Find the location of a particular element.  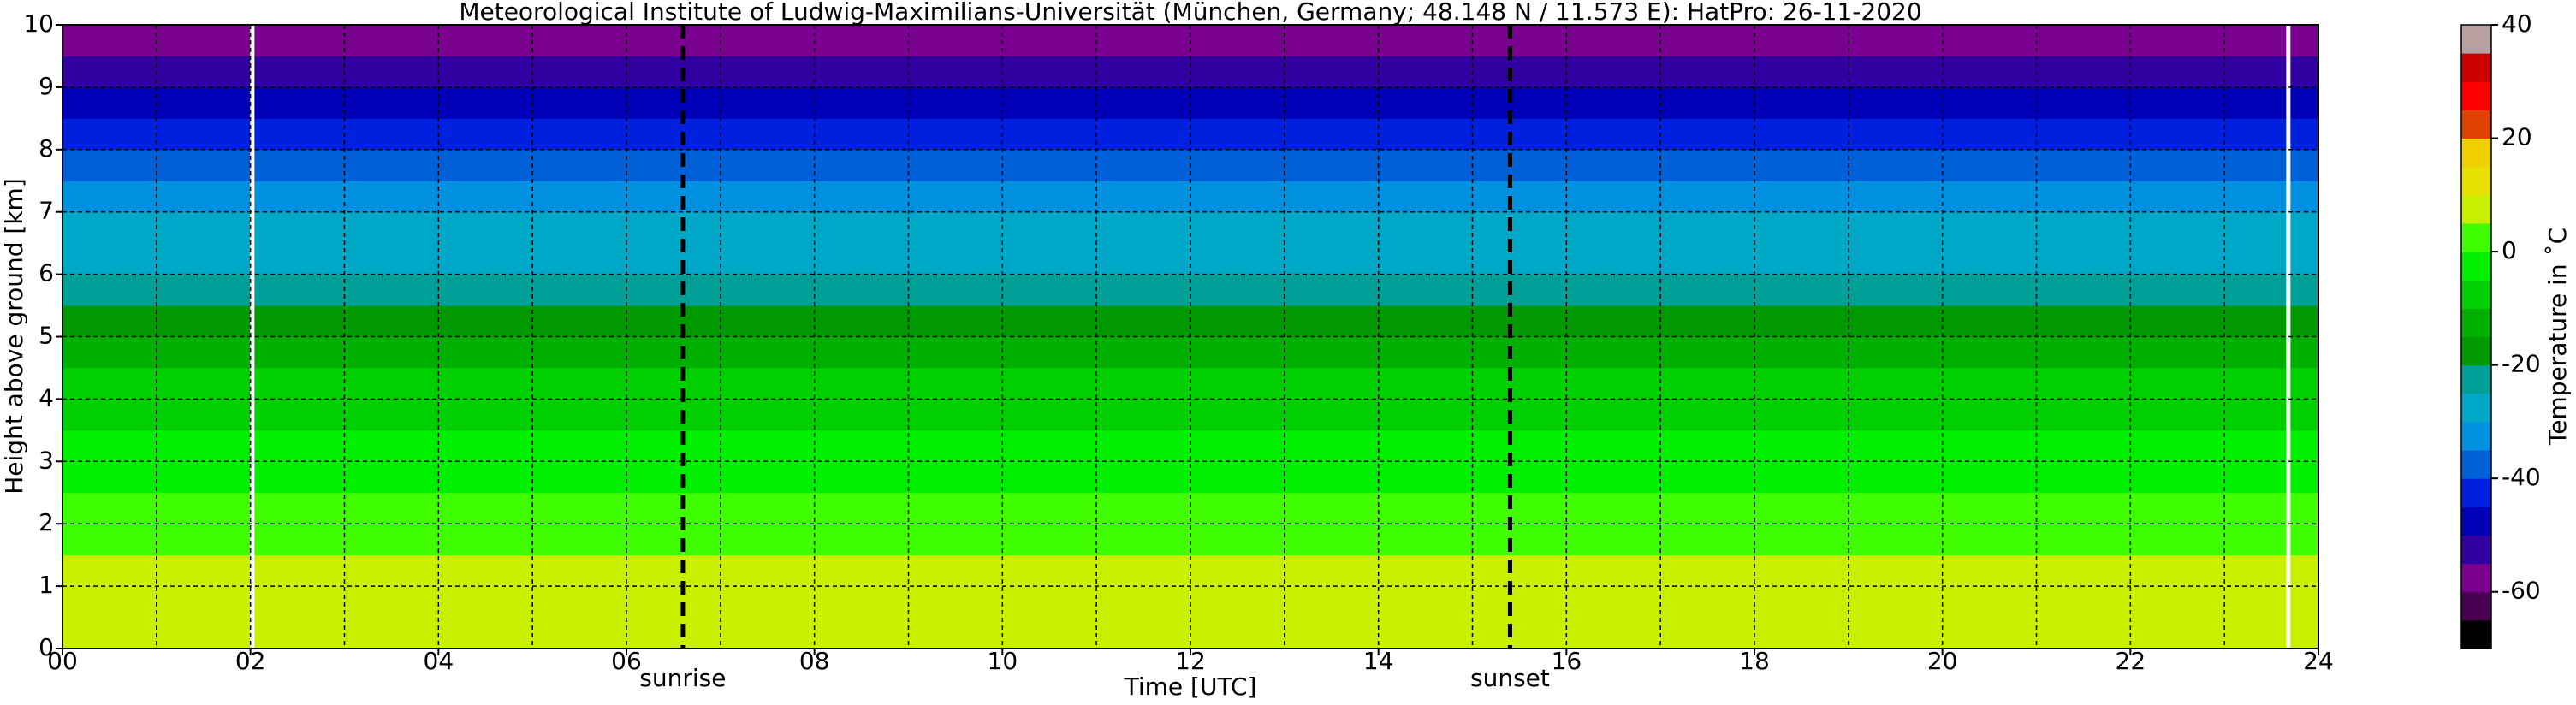

y-tick-label: 9 is located at coordinates (46, 86).